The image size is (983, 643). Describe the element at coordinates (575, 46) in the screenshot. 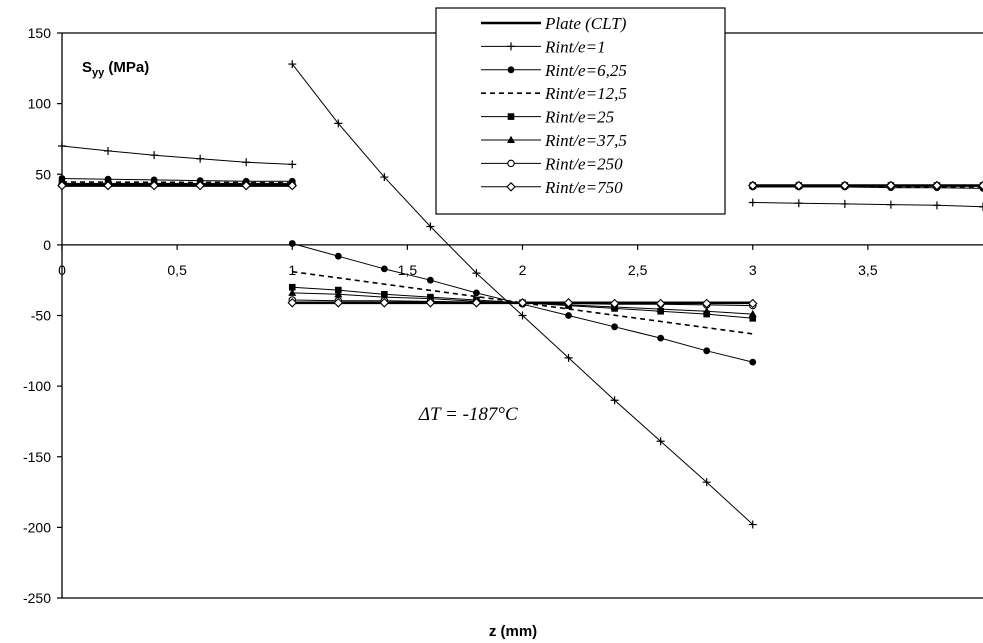

I see `legend-series-2-label: Rint/e=1` at that location.